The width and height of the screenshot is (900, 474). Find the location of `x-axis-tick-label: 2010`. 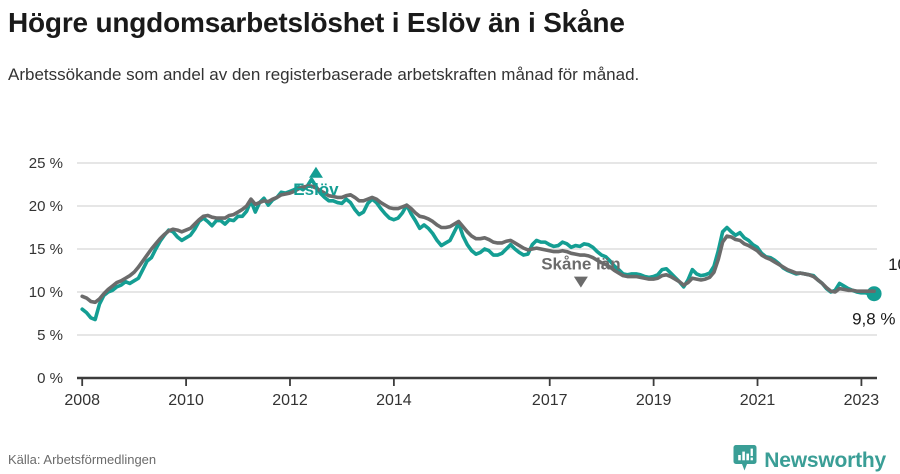

x-axis-tick-label: 2010 is located at coordinates (186, 400).